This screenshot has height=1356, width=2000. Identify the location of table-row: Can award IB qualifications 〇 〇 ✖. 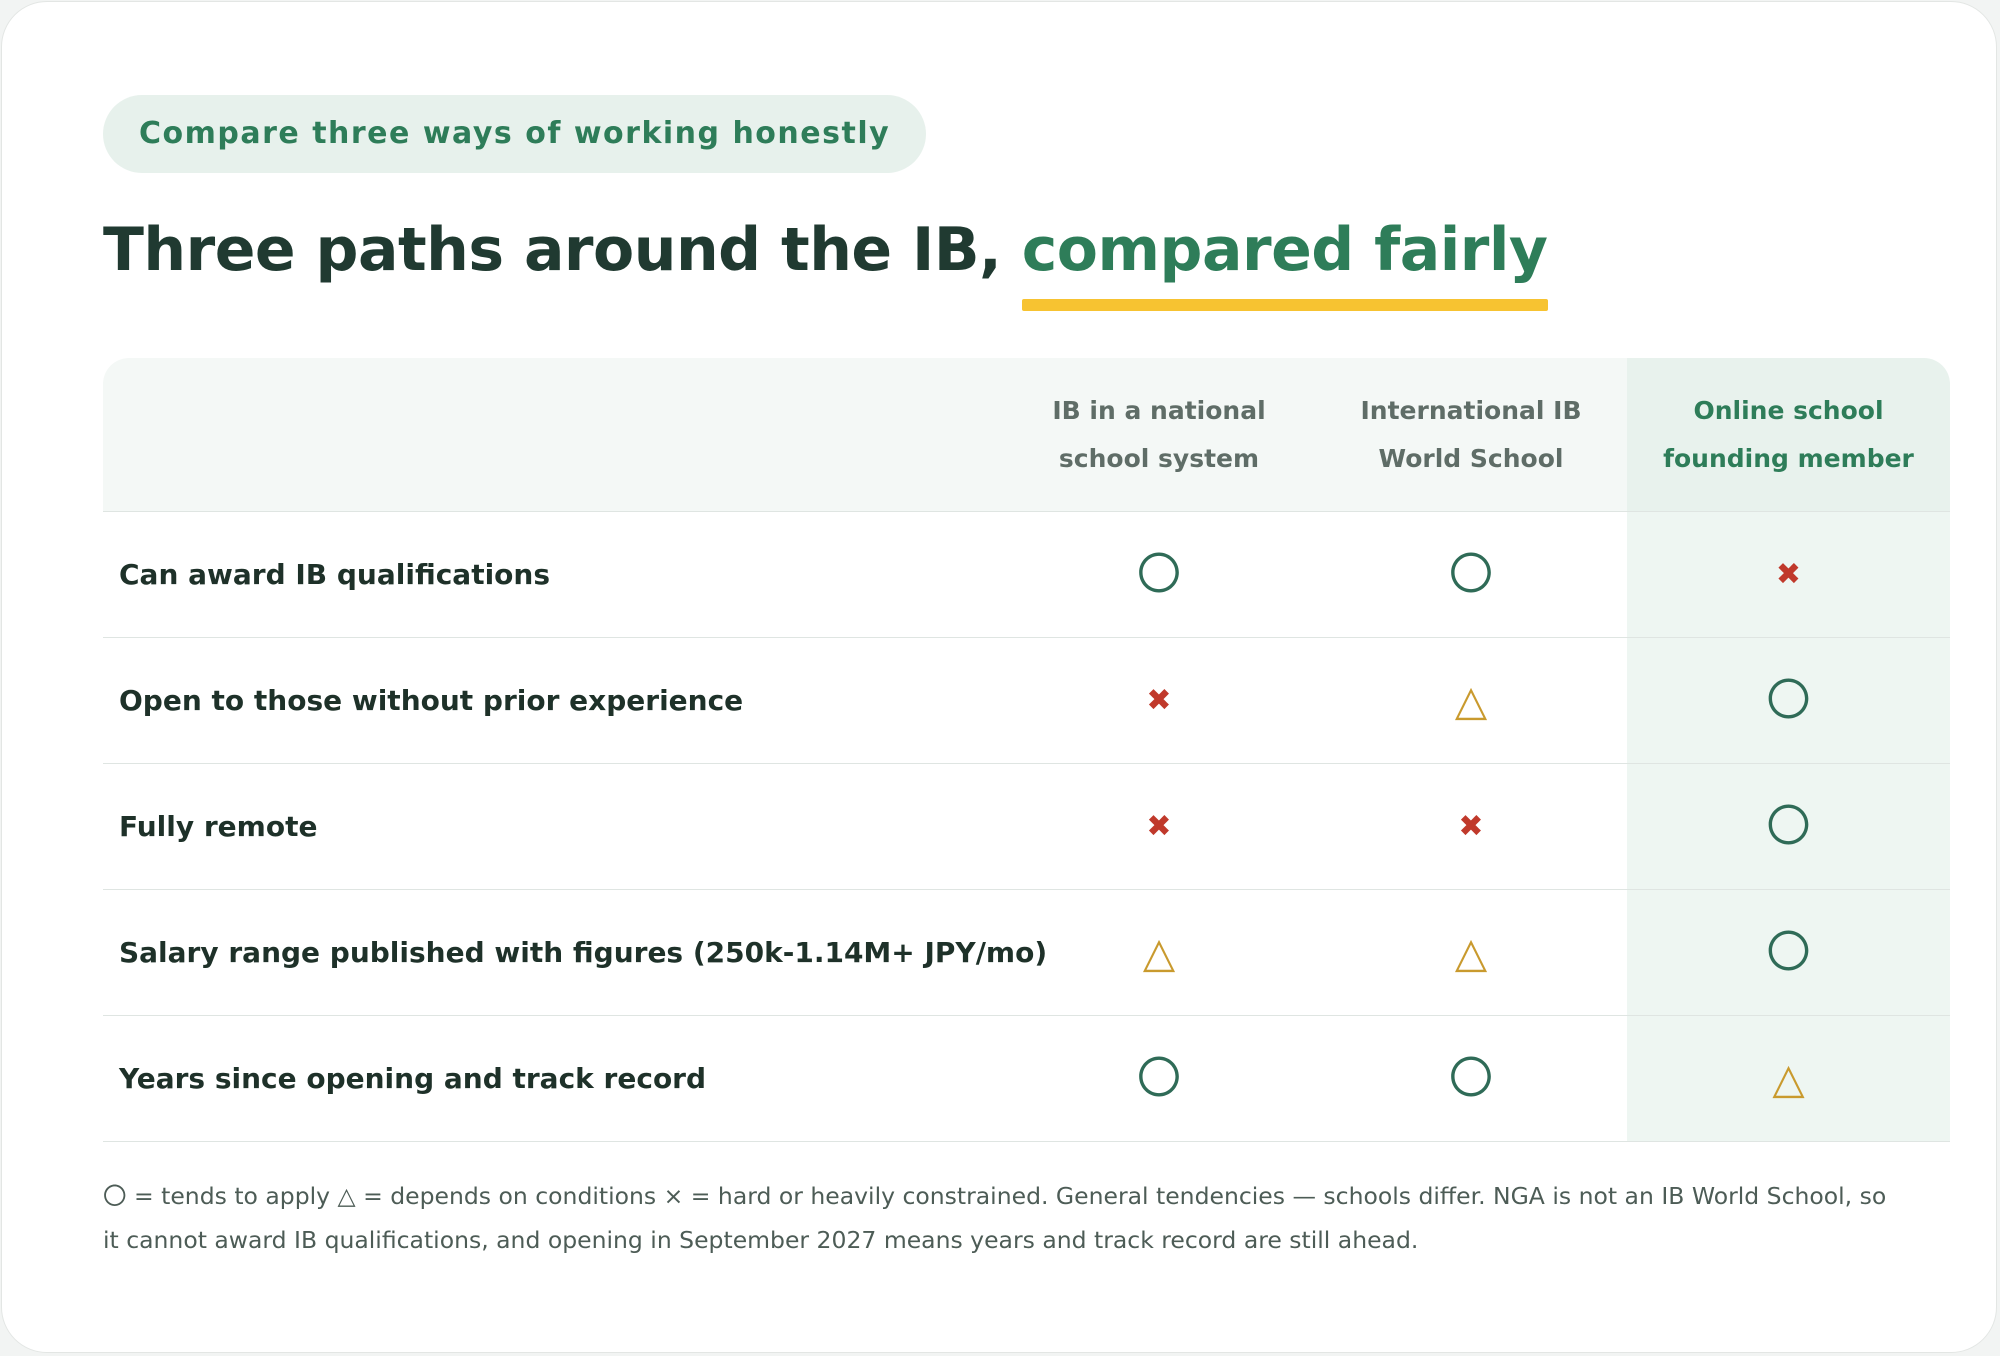
(1026, 574).